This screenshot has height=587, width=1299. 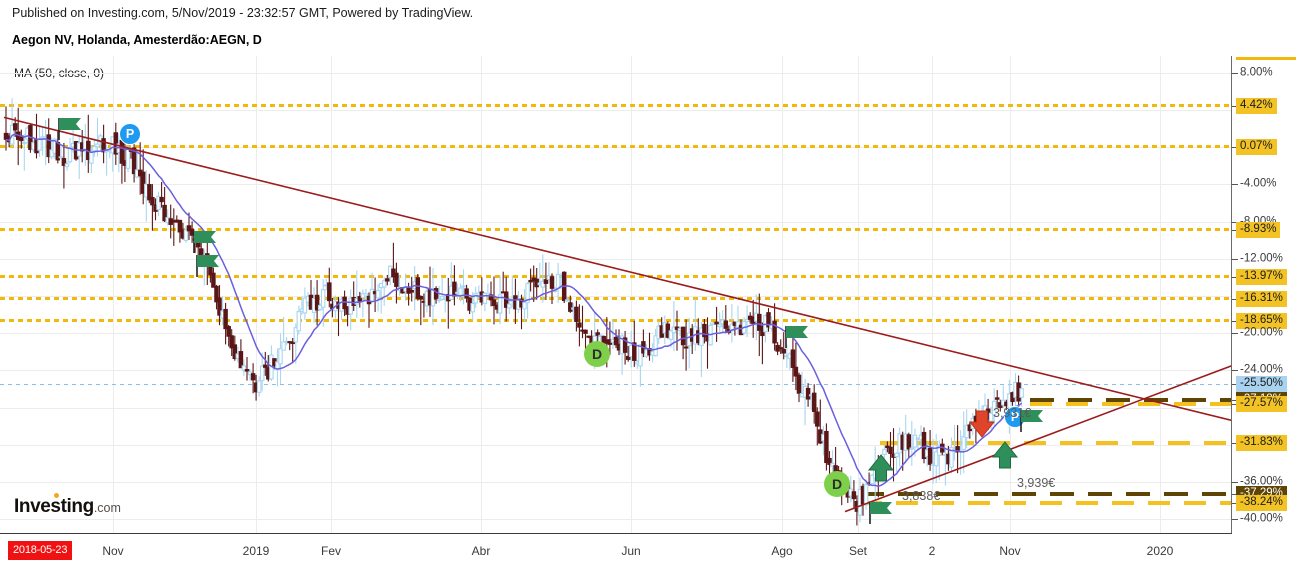 What do you see at coordinates (1256, 72) in the screenshot?
I see `price-axis-label: 8.00%` at bounding box center [1256, 72].